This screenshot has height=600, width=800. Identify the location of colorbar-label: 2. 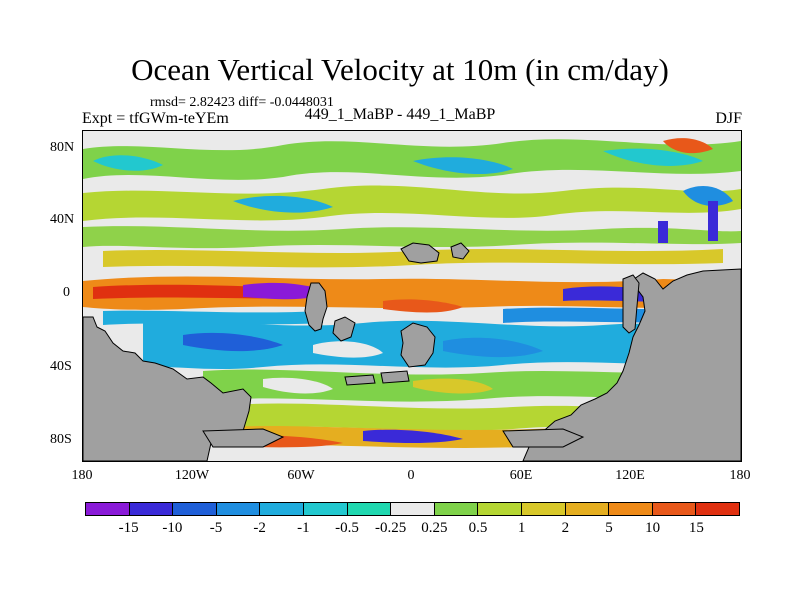
(565, 528).